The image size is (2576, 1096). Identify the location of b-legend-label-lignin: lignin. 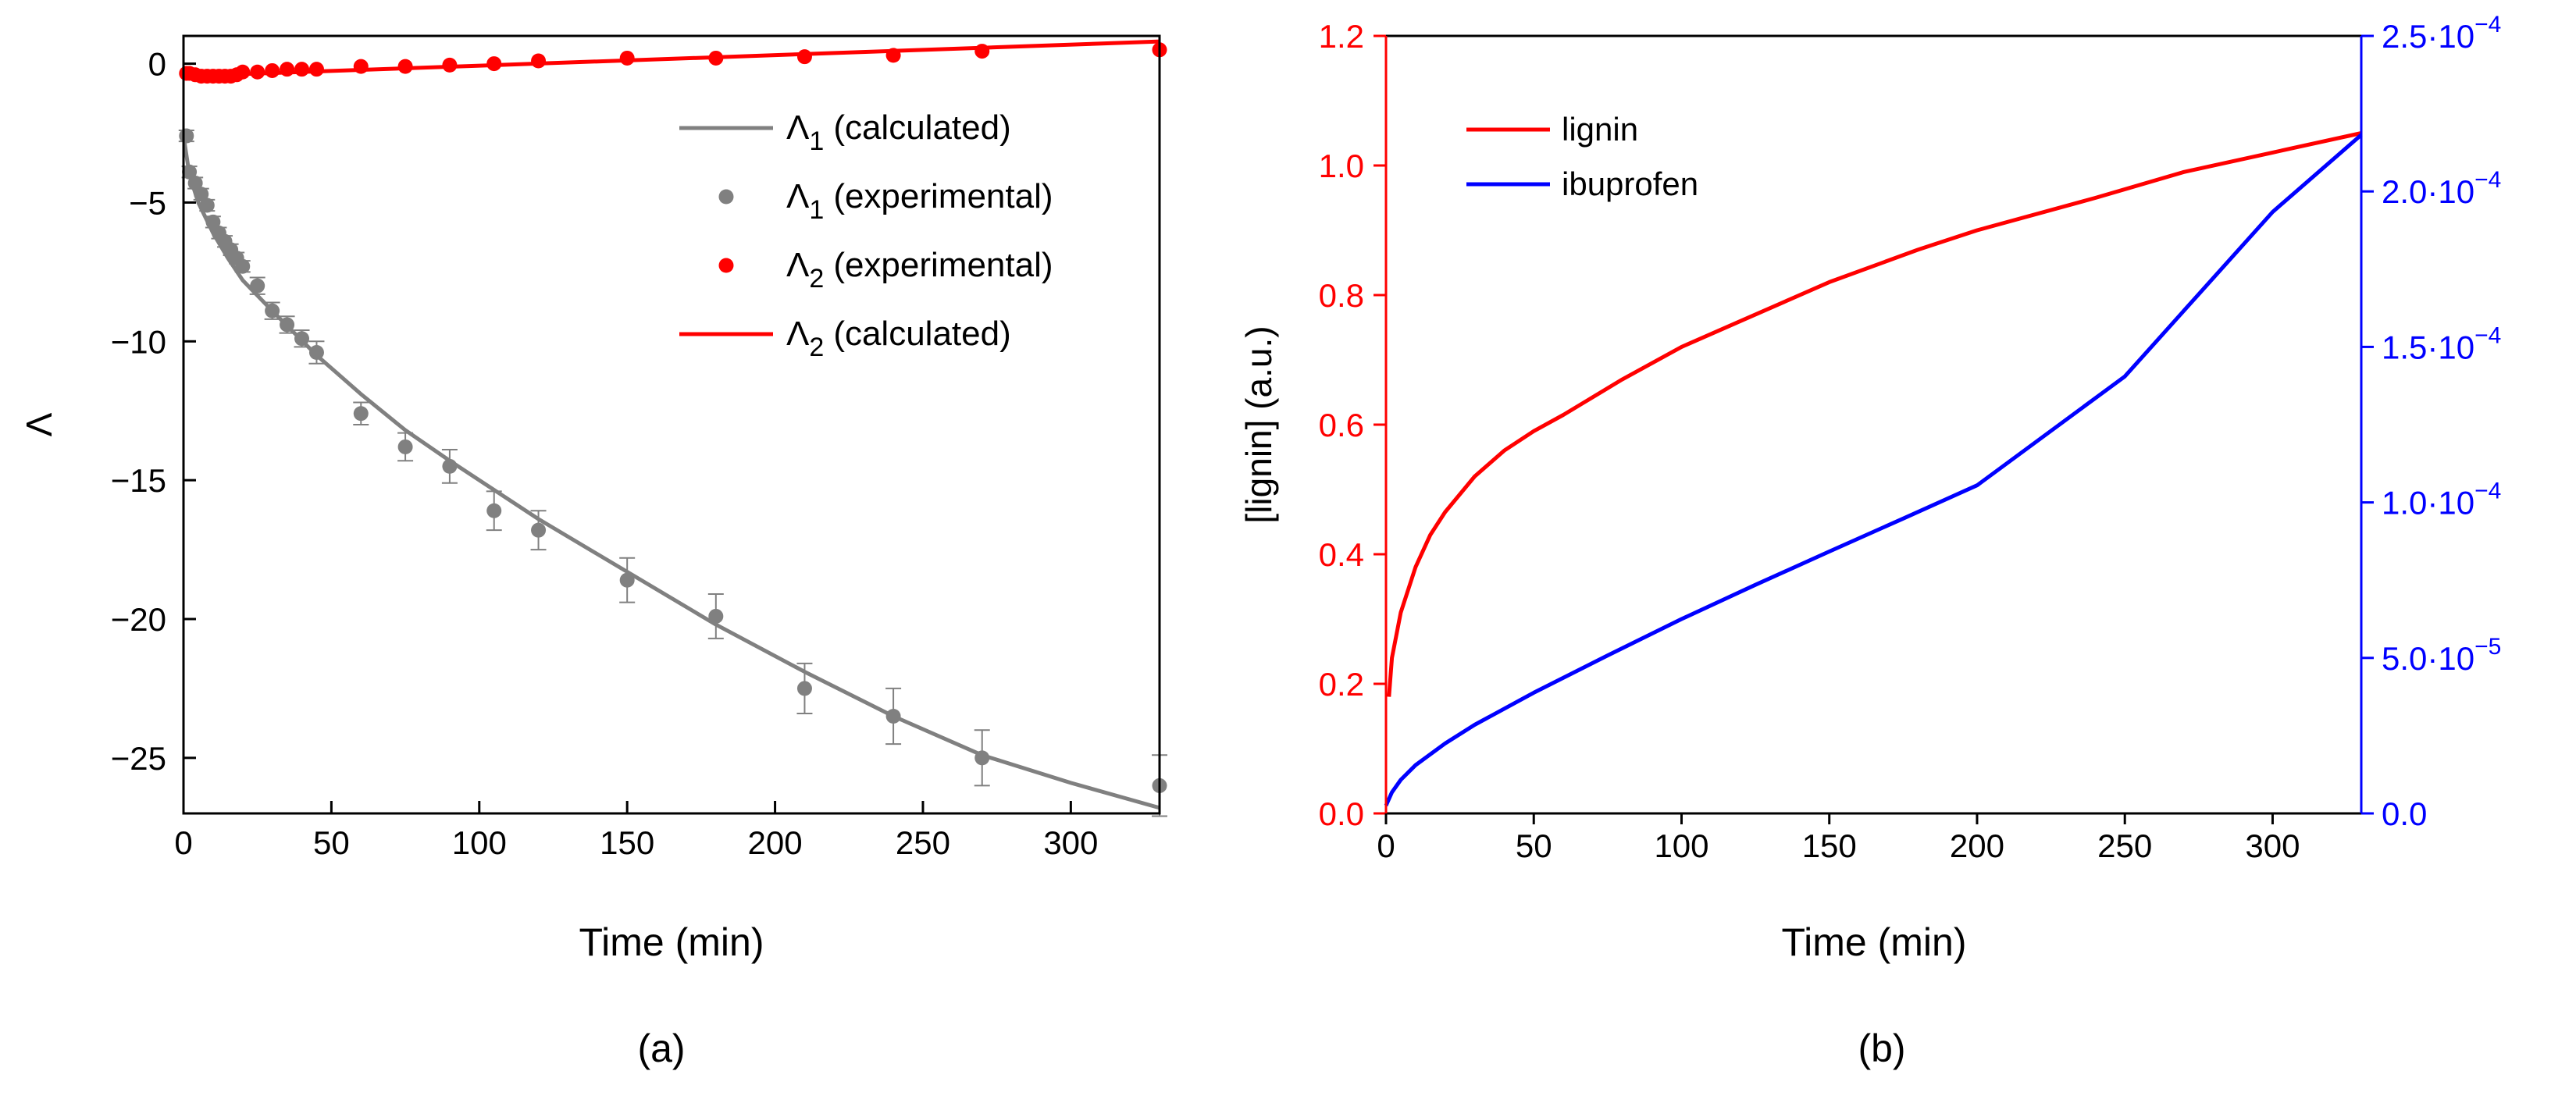
(1600, 129).